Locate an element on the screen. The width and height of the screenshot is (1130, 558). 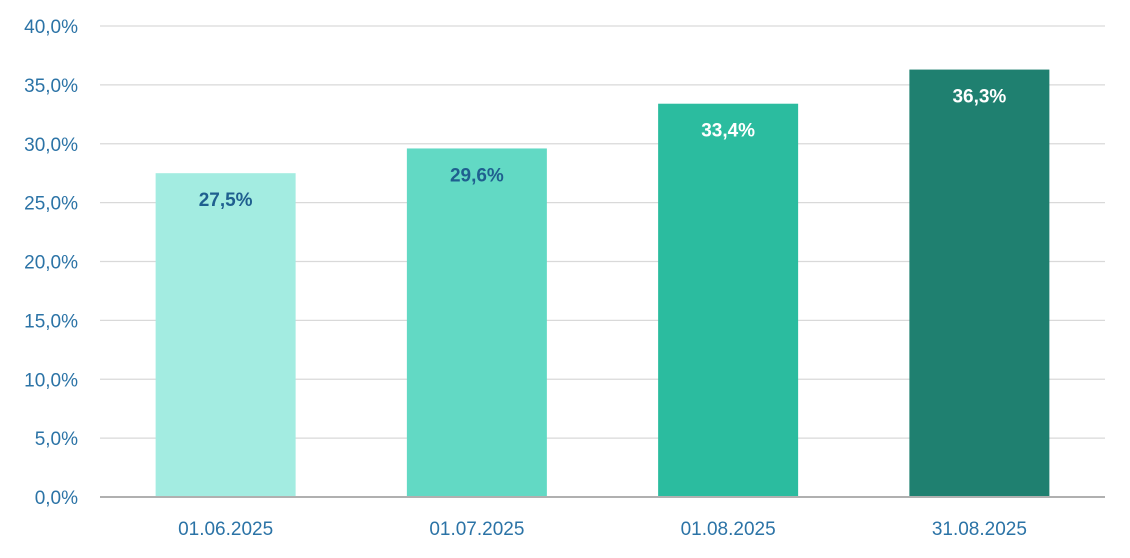
data-label: 36,3% is located at coordinates (979, 97).